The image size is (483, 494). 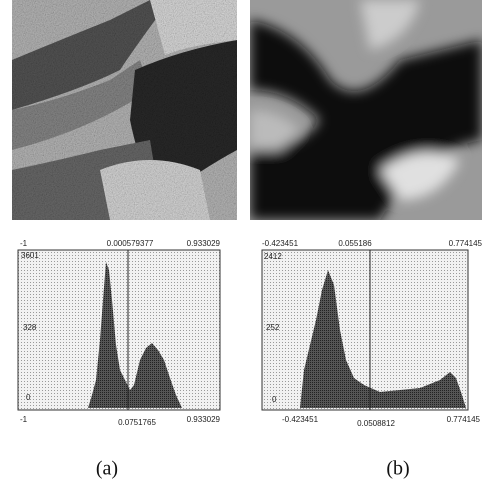 I want to click on bottom-label: 0.774145, so click(x=464, y=419).